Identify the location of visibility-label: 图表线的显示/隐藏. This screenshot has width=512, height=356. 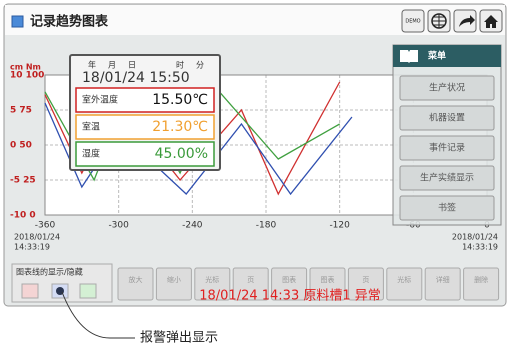
(49, 272).